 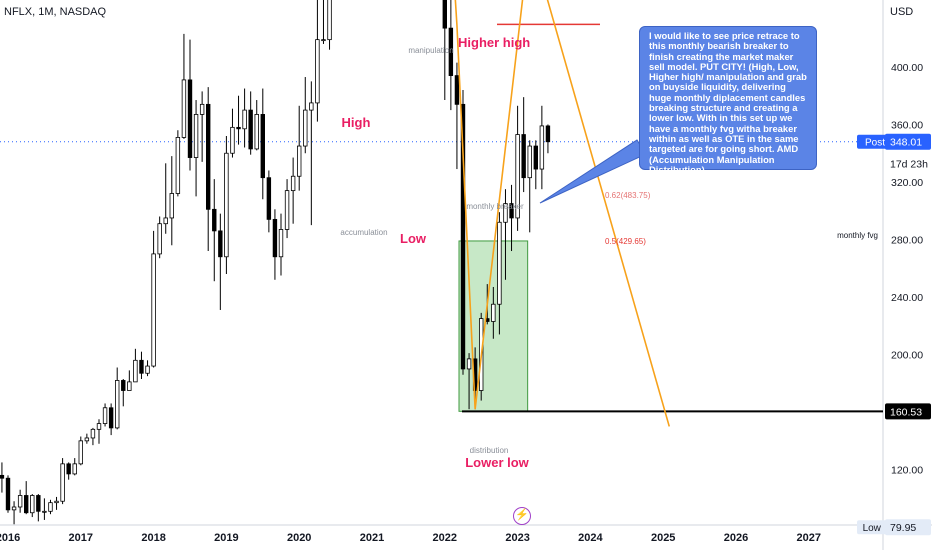 What do you see at coordinates (590, 538) in the screenshot?
I see `time-tick-label: 2024` at bounding box center [590, 538].